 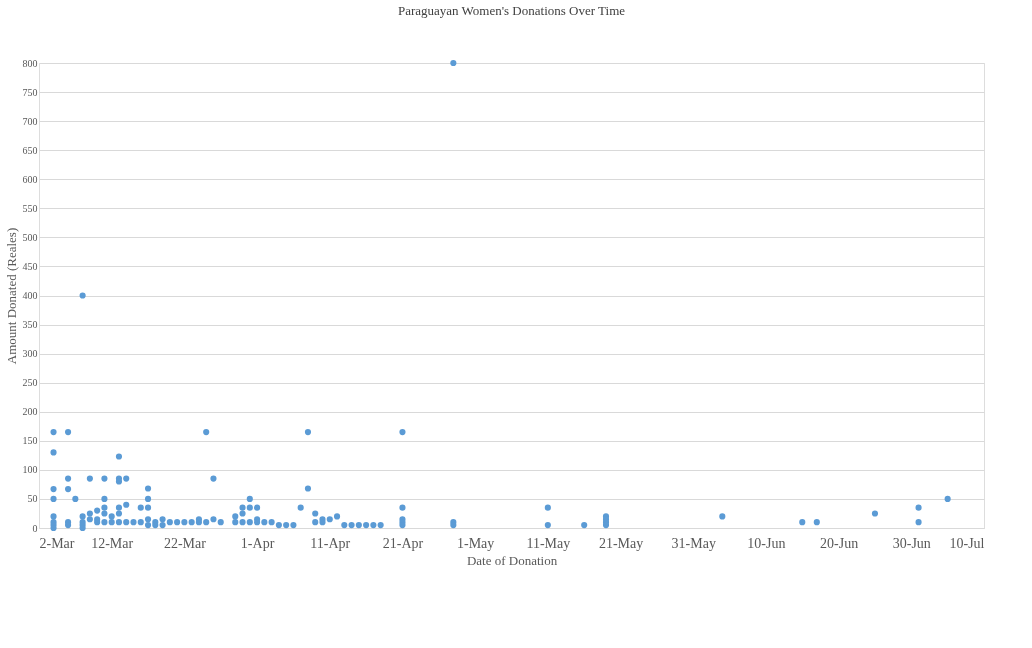 I want to click on x-tick-label: 1-Apr, so click(x=257, y=543).